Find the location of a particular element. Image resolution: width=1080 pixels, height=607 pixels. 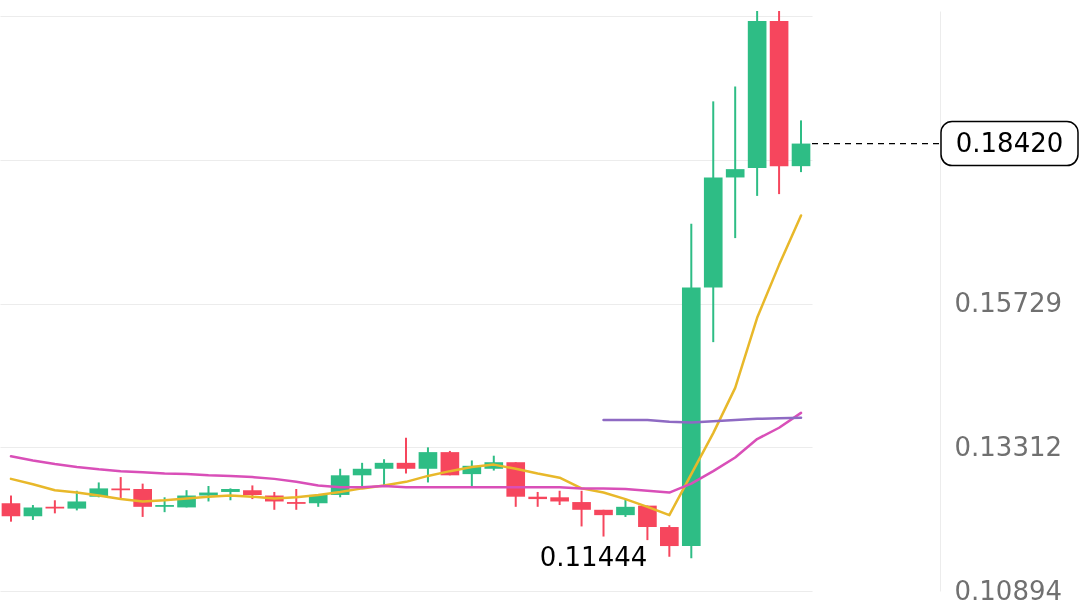

y-tick-label: 0.13312 is located at coordinates (1008, 446).